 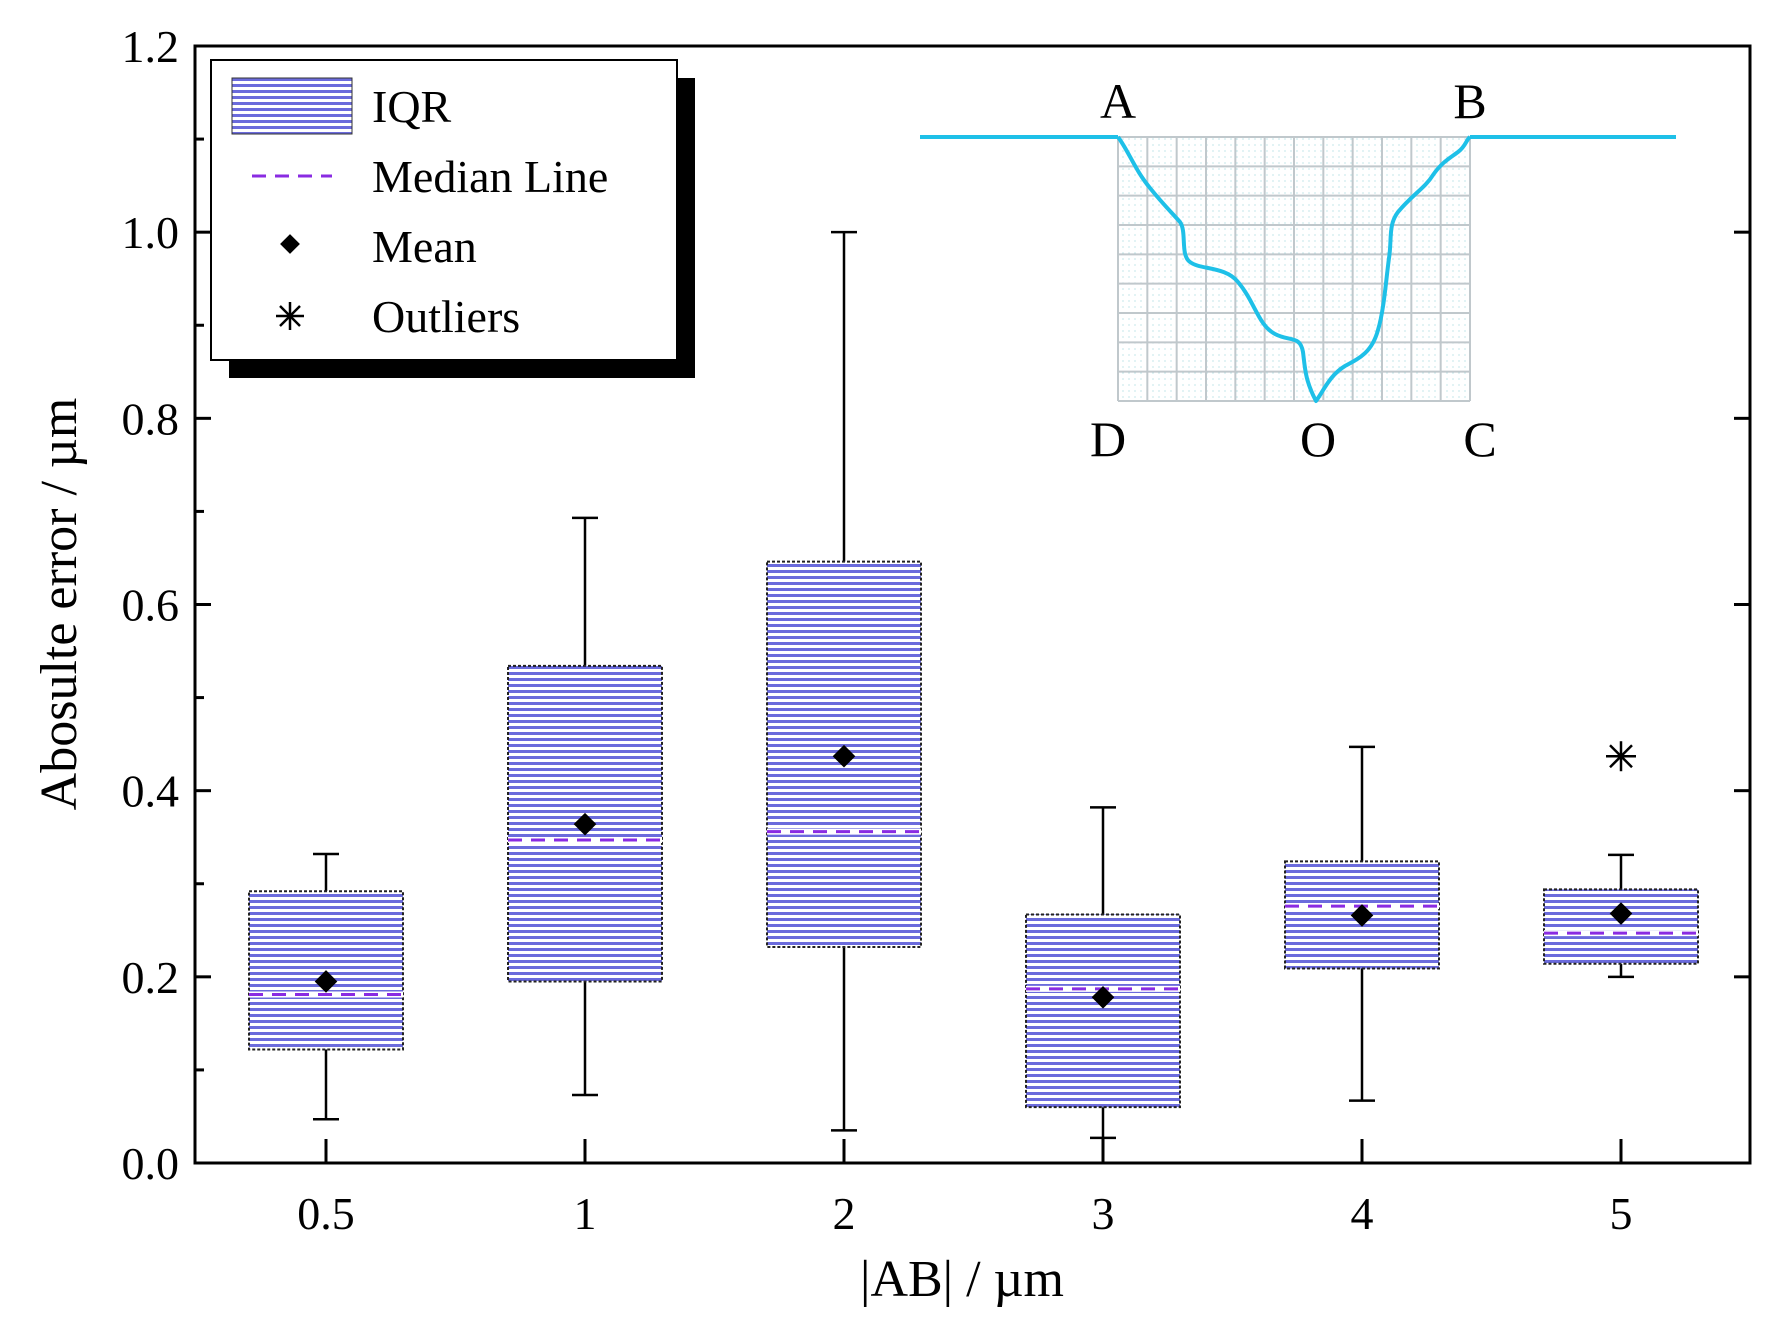 I want to click on outlier-stroke-d2, so click(x=1621, y=756).